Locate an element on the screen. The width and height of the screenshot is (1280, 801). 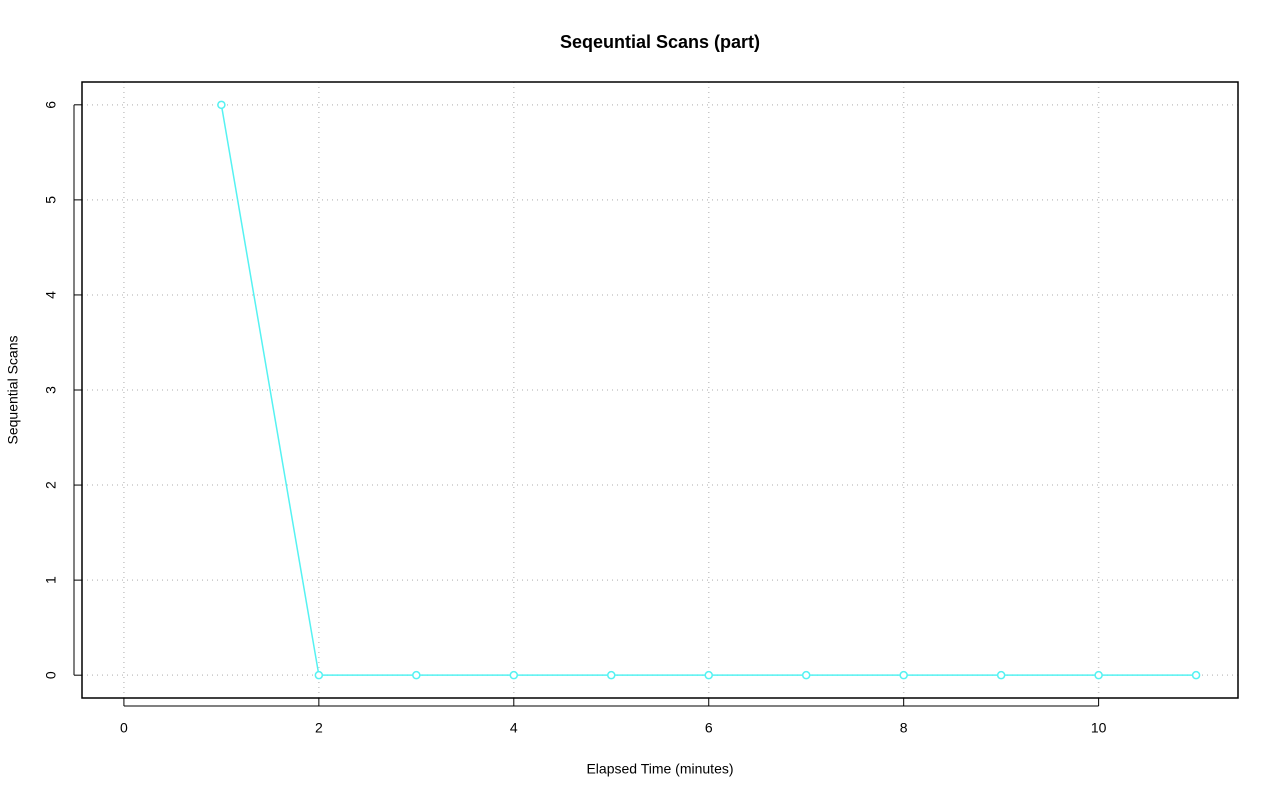
x-tick-label: 8 is located at coordinates (904, 728).